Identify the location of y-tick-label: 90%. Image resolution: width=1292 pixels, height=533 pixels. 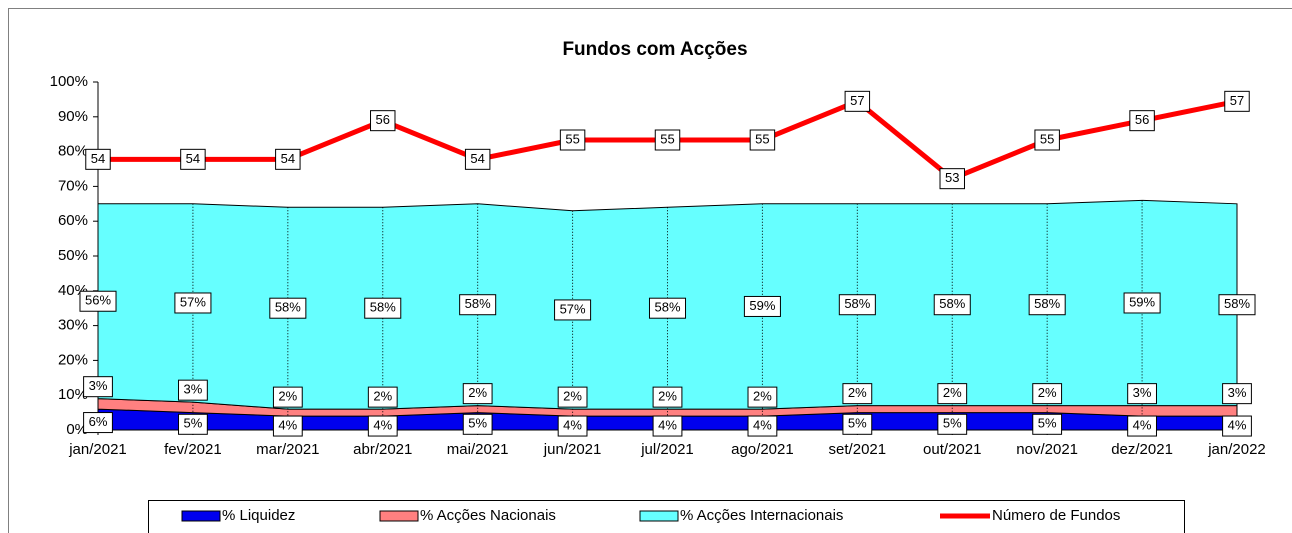
(73, 116).